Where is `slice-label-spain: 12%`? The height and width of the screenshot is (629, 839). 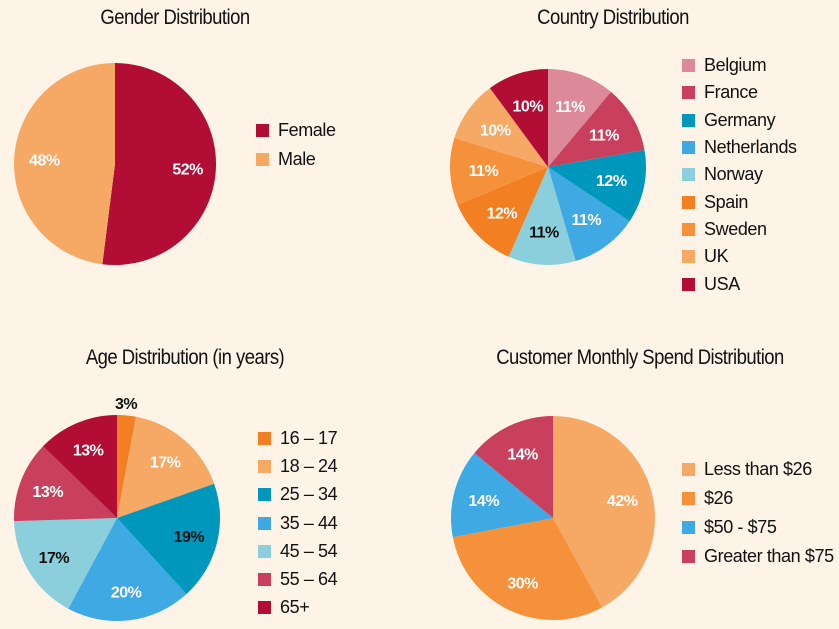
slice-label-spain: 12% is located at coordinates (502, 213).